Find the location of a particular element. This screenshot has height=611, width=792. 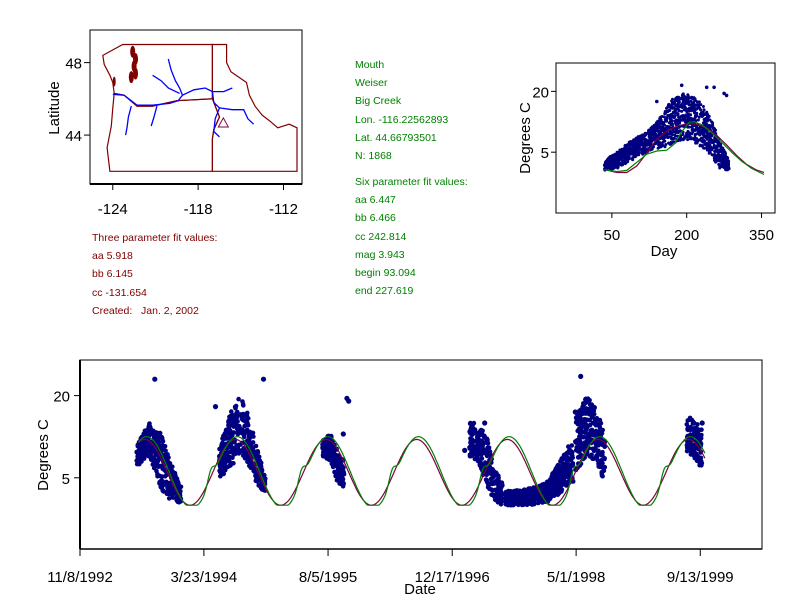

site-creek: Big Creek is located at coordinates (378, 101).